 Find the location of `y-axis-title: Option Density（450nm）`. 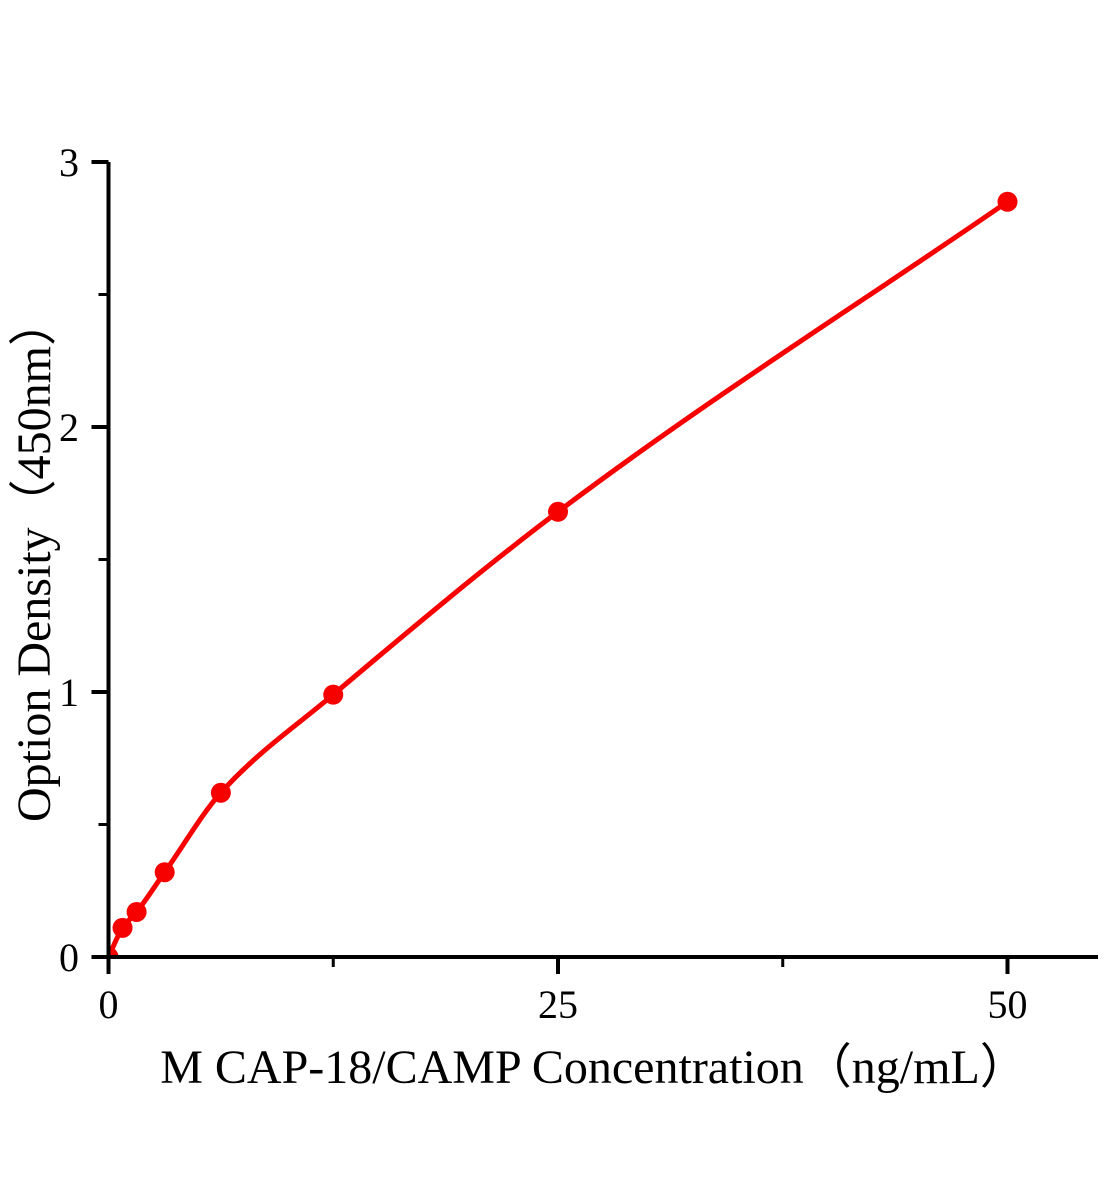

y-axis-title: Option Density（450nm） is located at coordinates (34, 560).